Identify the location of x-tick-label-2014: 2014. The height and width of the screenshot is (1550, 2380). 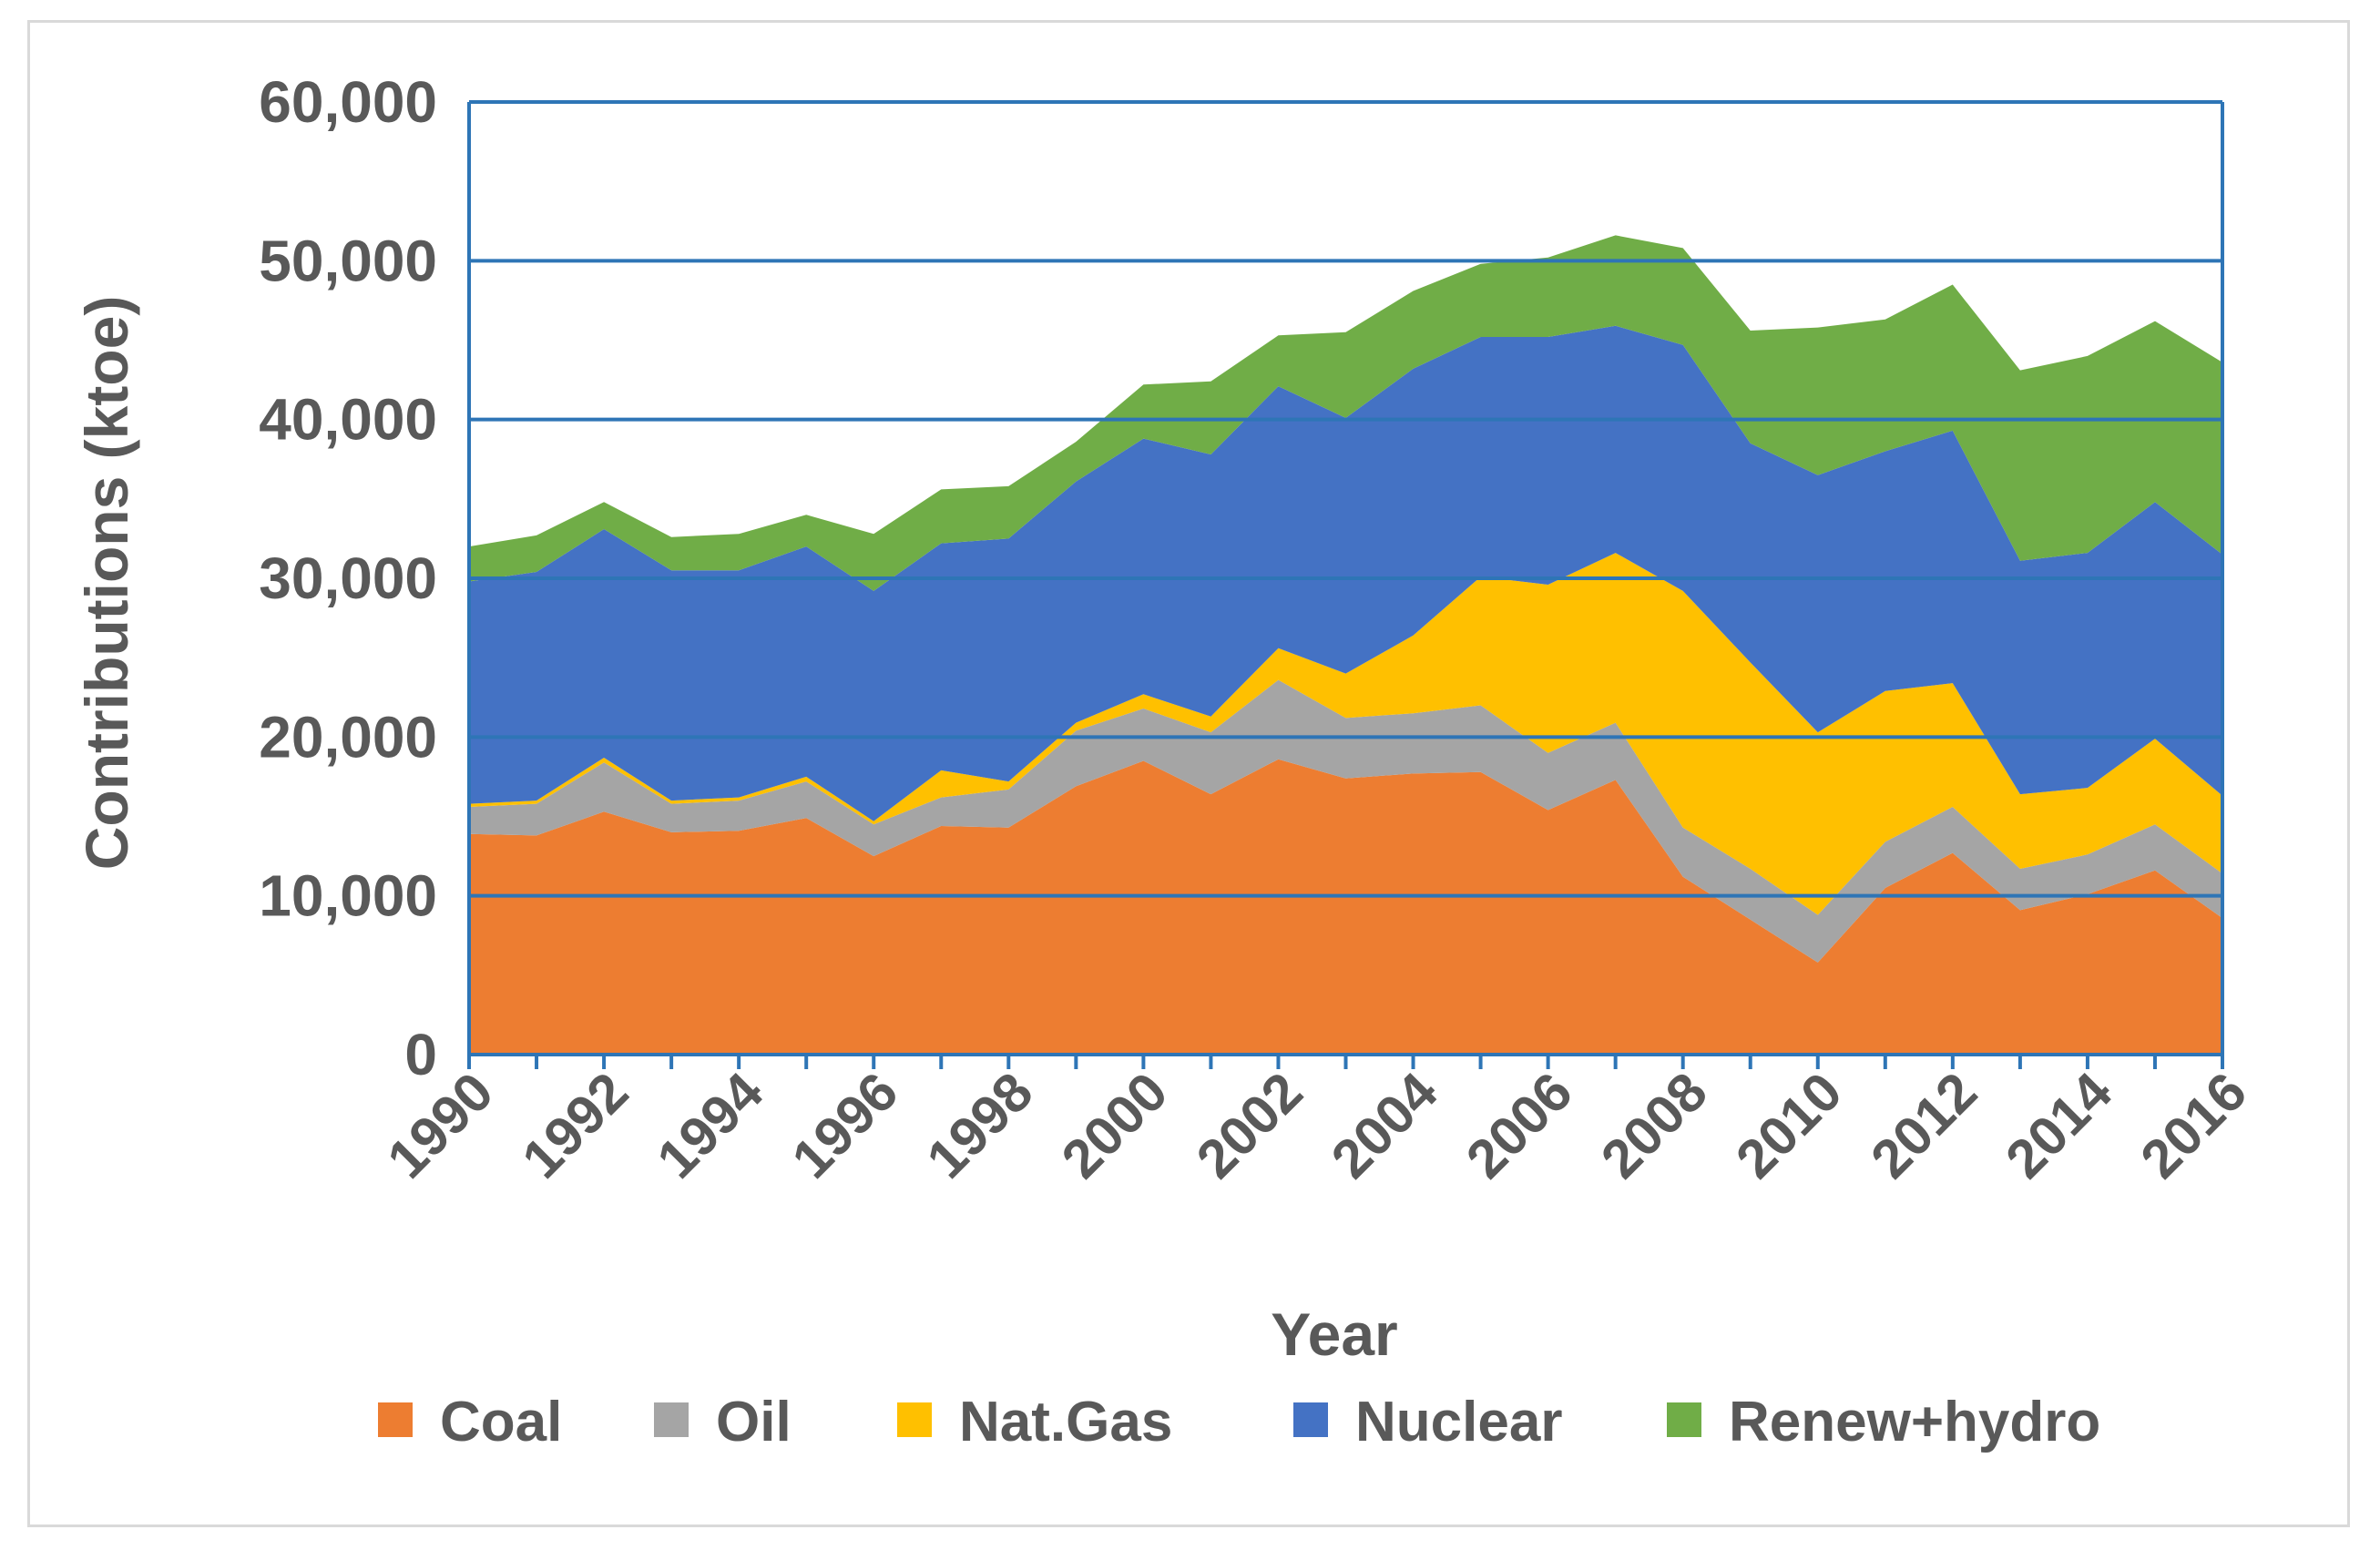
(2058, 1124).